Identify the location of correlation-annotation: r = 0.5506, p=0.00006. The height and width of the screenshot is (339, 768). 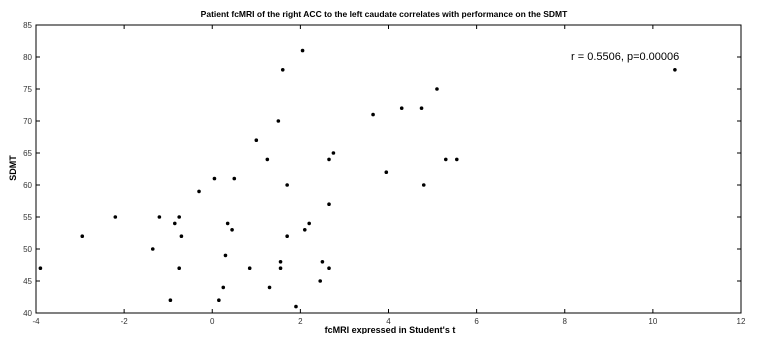
(625, 57).